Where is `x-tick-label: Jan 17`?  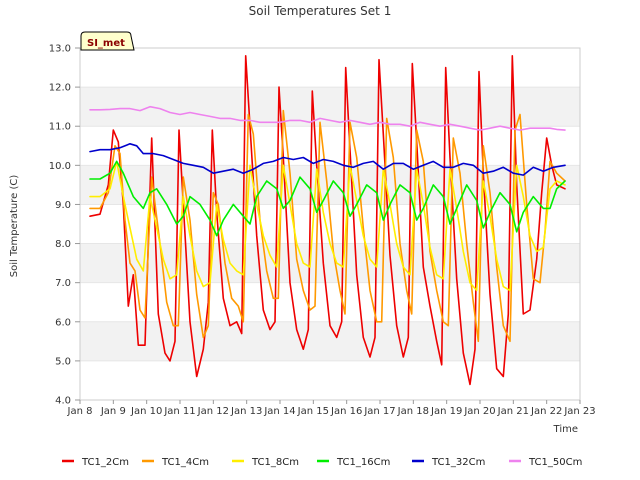
x-tick-label: Jan 17 is located at coordinates (379, 411).